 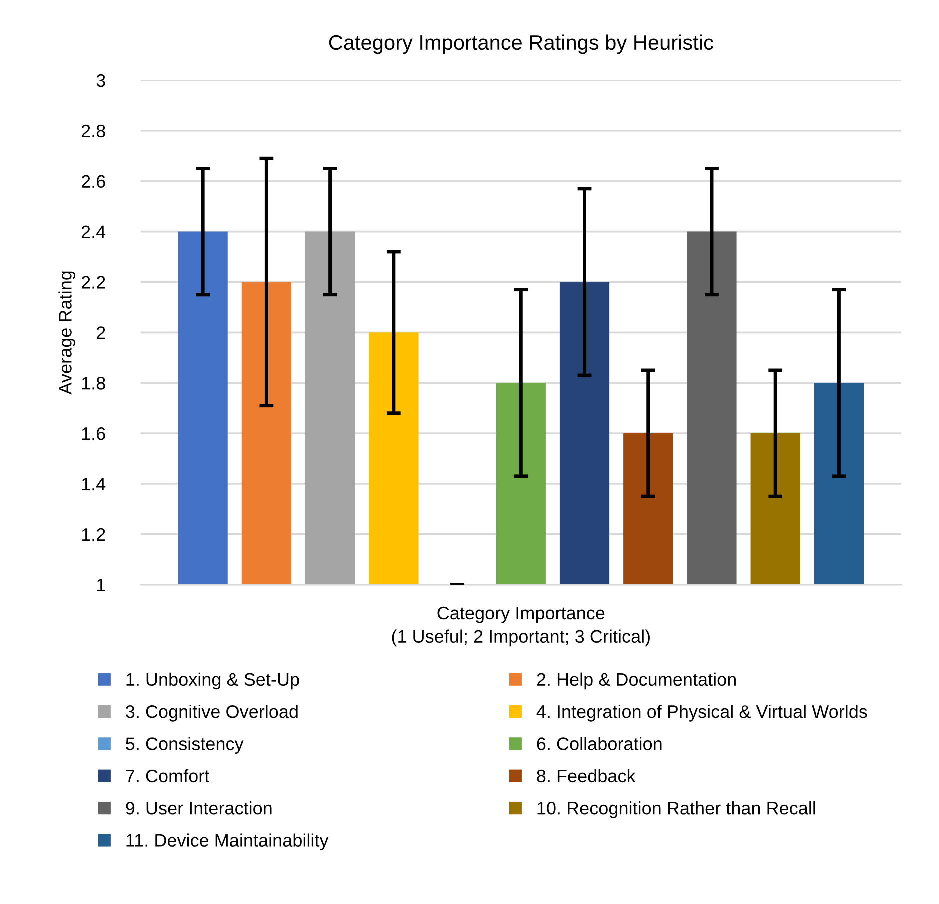 What do you see at coordinates (94, 433) in the screenshot?
I see `y-tick-label: 1.6` at bounding box center [94, 433].